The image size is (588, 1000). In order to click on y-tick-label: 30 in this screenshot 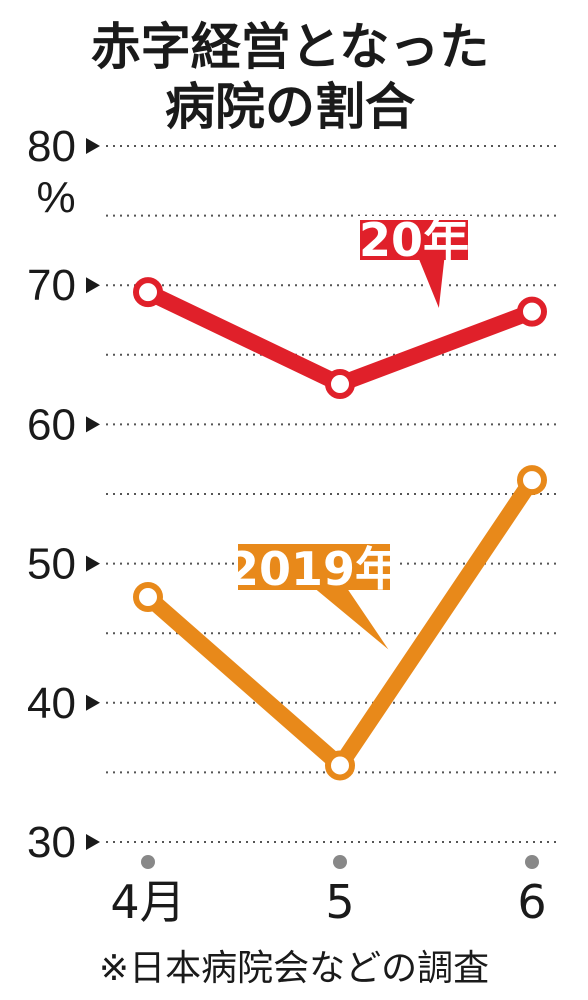, I will do `click(51, 842)`.